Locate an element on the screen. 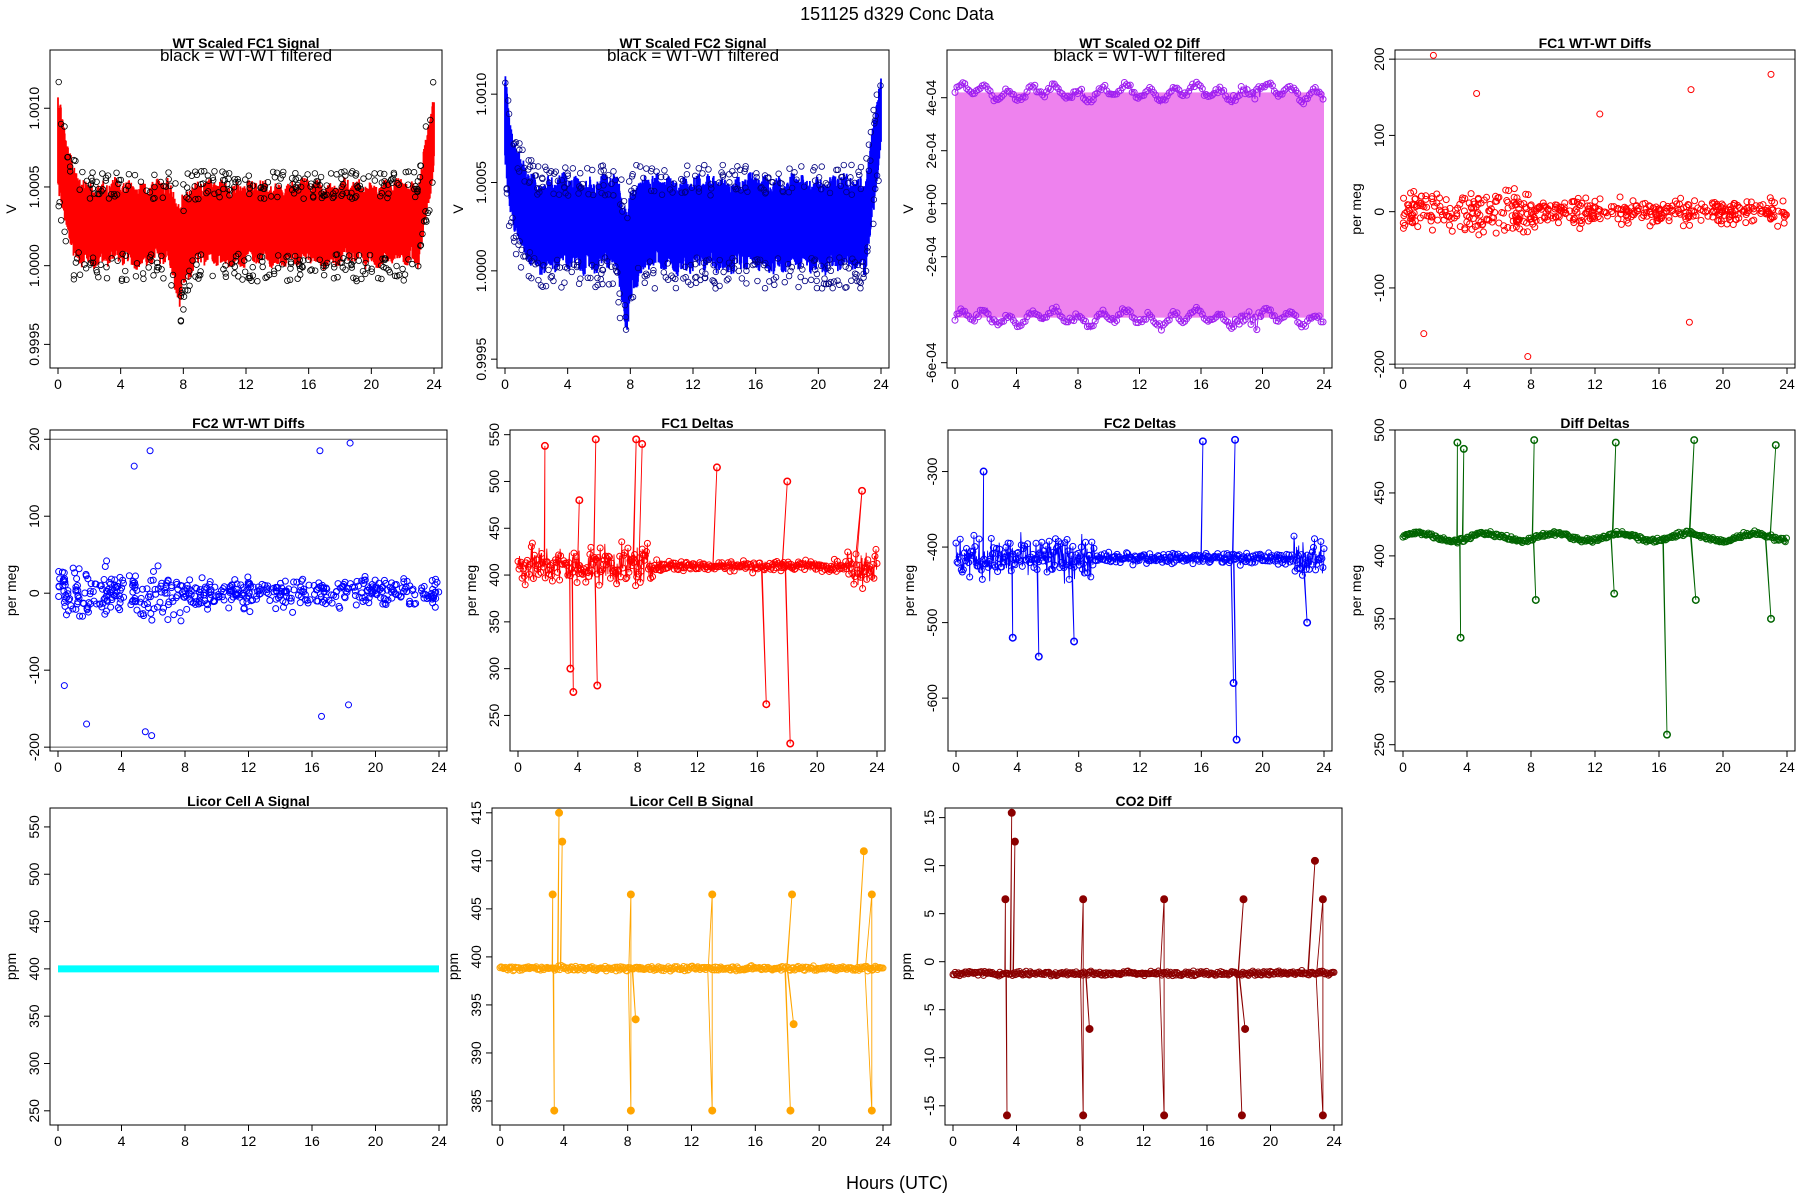 This screenshot has width=1800, height=1200. plot-area-fc1-diffs is located at coordinates (1595, 208).